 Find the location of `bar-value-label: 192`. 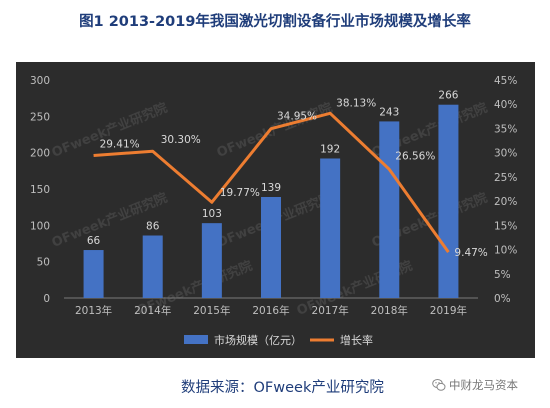

bar-value-label: 192 is located at coordinates (330, 149).